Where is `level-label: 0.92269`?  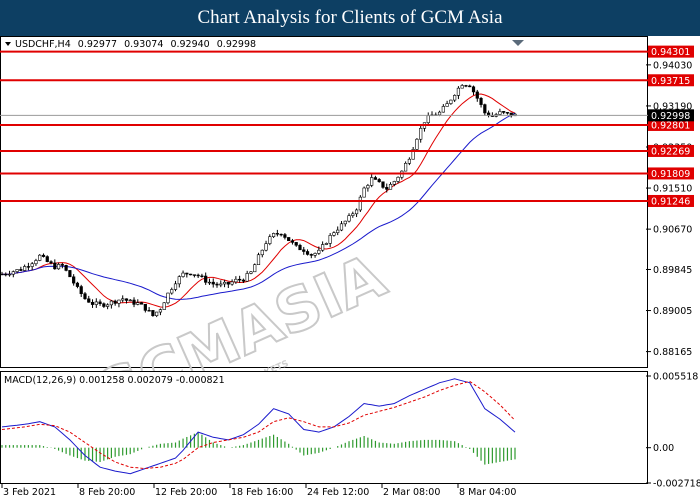 level-label: 0.92269 is located at coordinates (670, 151).